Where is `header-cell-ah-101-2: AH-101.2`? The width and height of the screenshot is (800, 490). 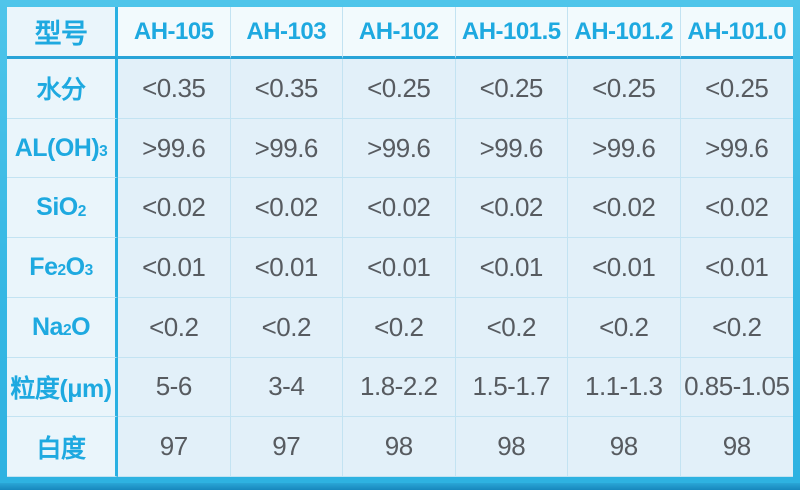
header-cell-ah-101-2: AH-101.2 is located at coordinates (624, 33).